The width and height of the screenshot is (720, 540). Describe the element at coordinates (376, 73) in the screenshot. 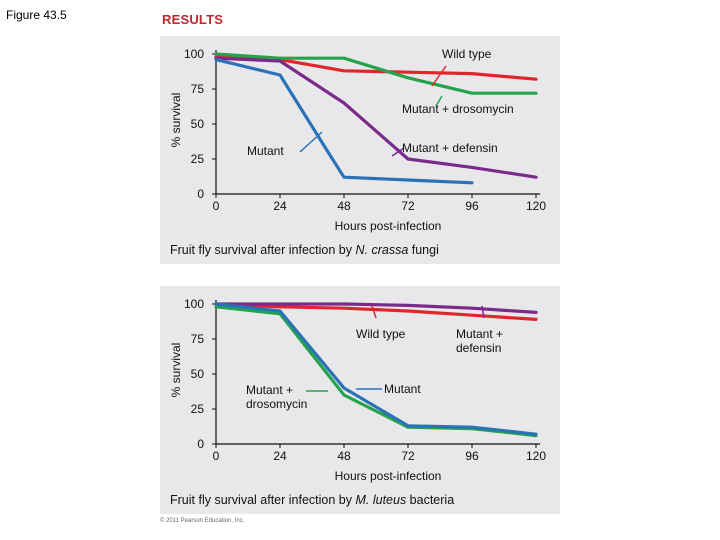

I see `series-line-mutant-plus-drosomycin` at that location.